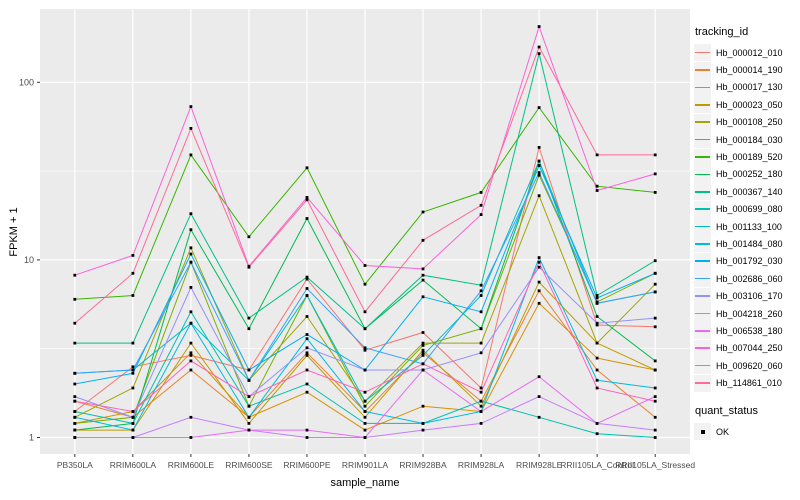 The image size is (800, 500). Describe the element at coordinates (749, 313) in the screenshot. I see `legend-item-label: Hb_004218_260` at that location.